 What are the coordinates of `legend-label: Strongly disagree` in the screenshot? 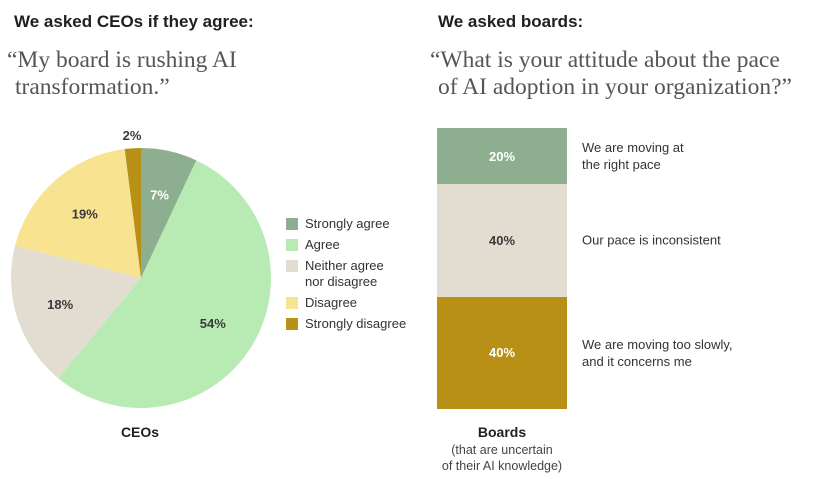 It's located at (356, 323).